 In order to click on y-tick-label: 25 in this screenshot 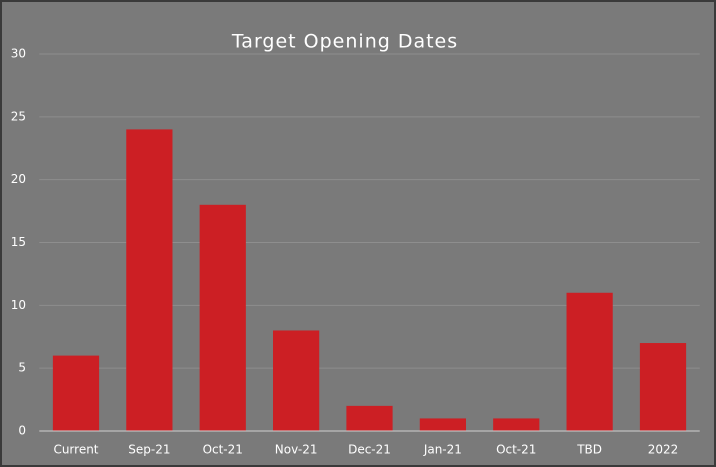, I will do `click(18, 116)`.